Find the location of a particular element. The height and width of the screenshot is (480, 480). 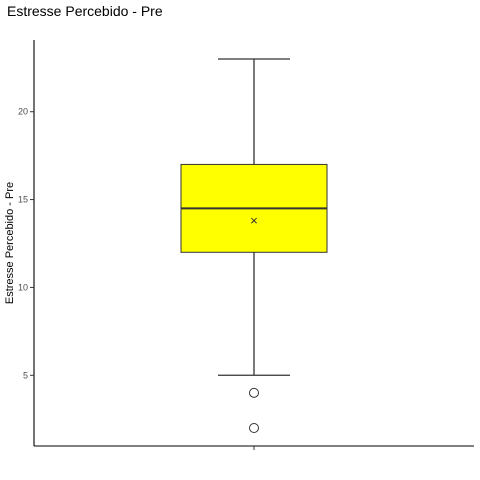

chart-title: Estresse Percebido - Pre is located at coordinates (85, 11).